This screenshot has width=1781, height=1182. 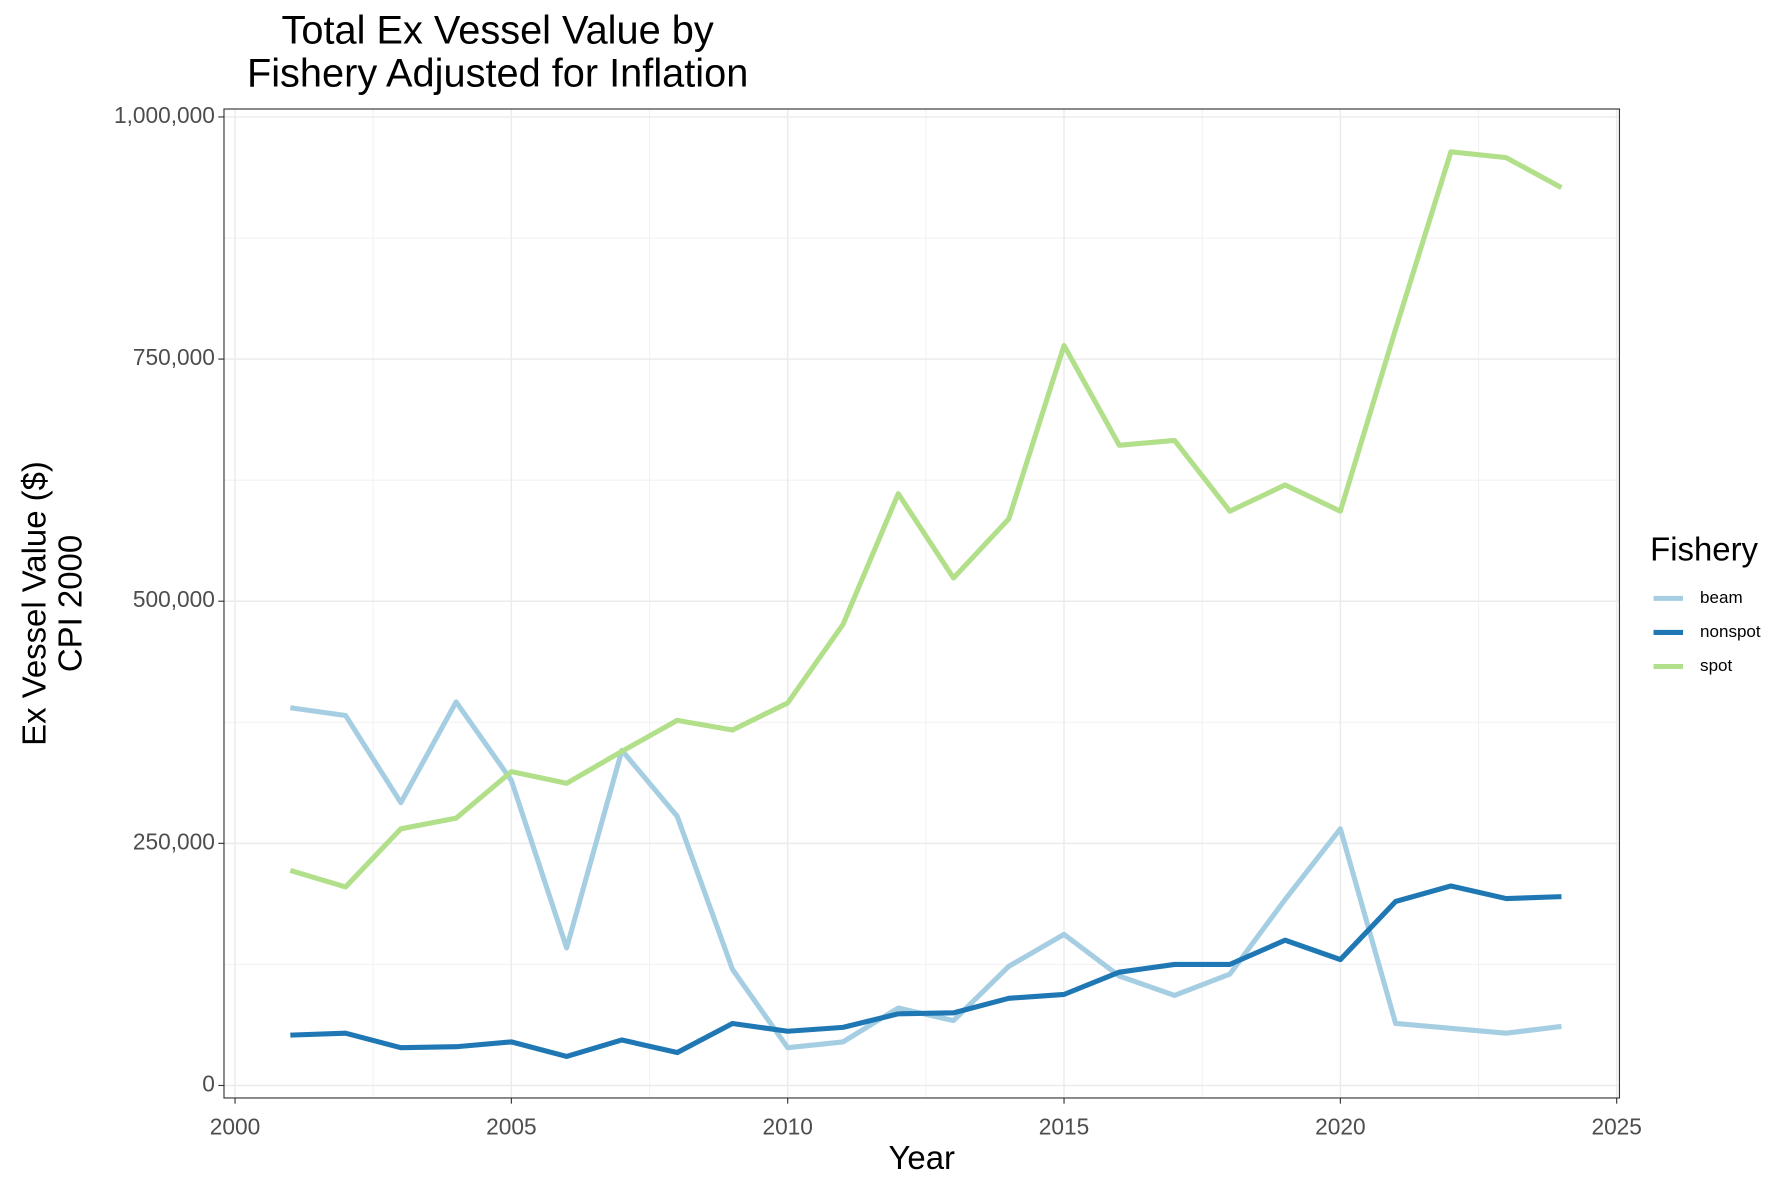 I want to click on chart-title: Fishery Adjusted for Inflation, so click(x=497, y=74).